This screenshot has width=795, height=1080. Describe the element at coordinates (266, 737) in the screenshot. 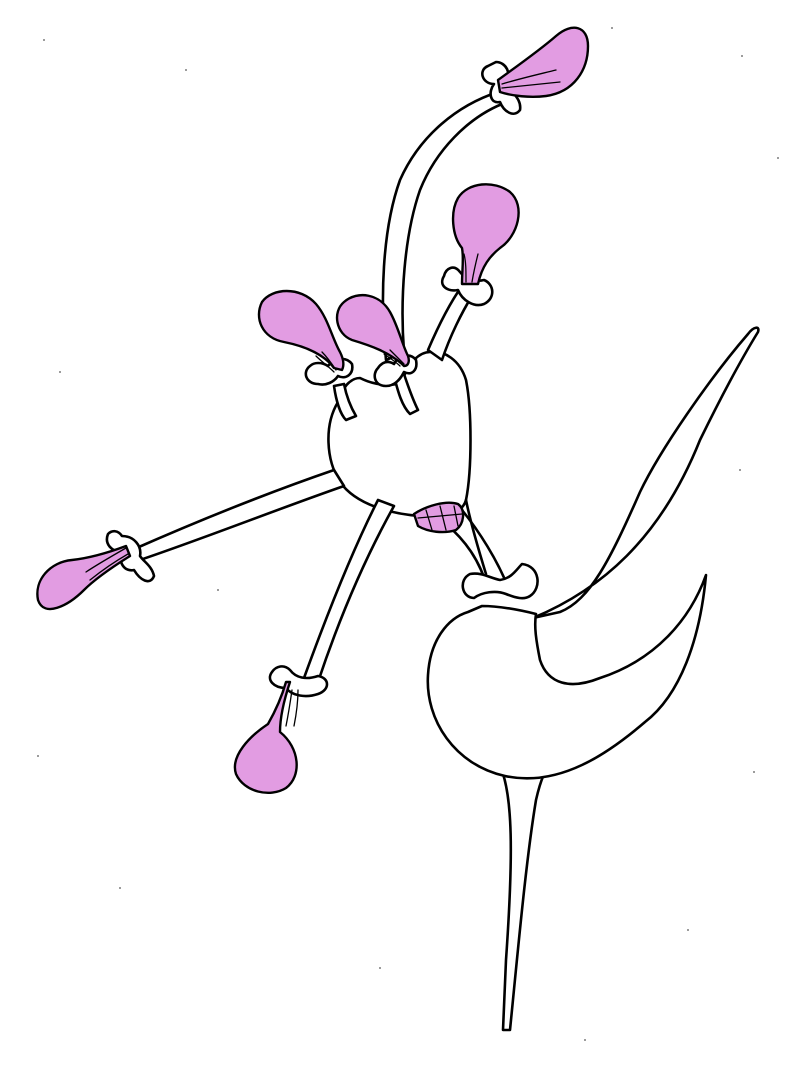

I see `flower-lower-left` at that location.